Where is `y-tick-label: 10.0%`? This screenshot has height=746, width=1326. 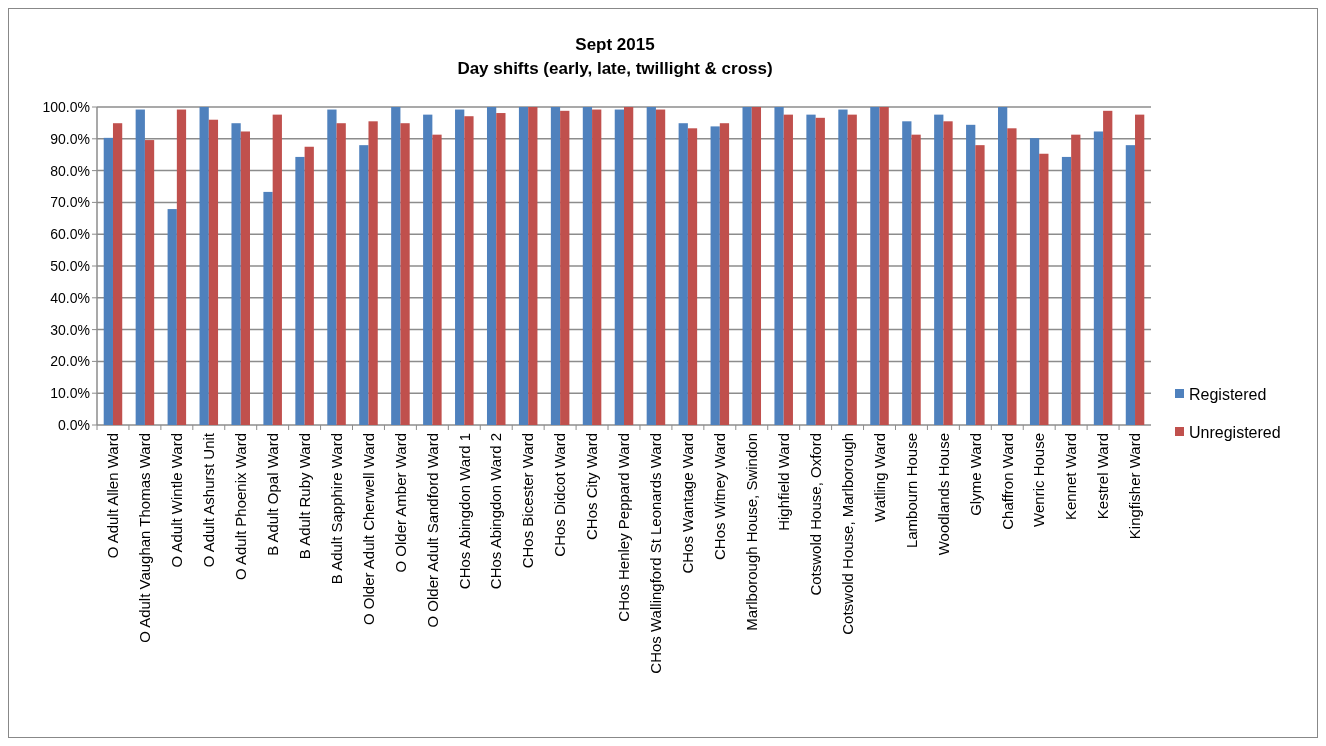
y-tick-label: 10.0% is located at coordinates (70, 393).